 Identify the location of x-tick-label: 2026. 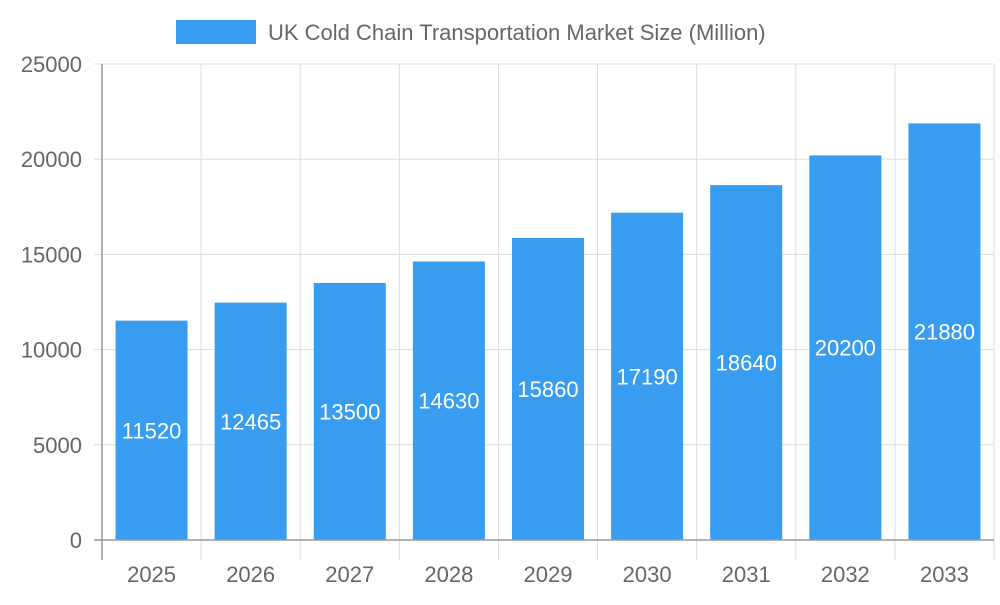
(250, 574).